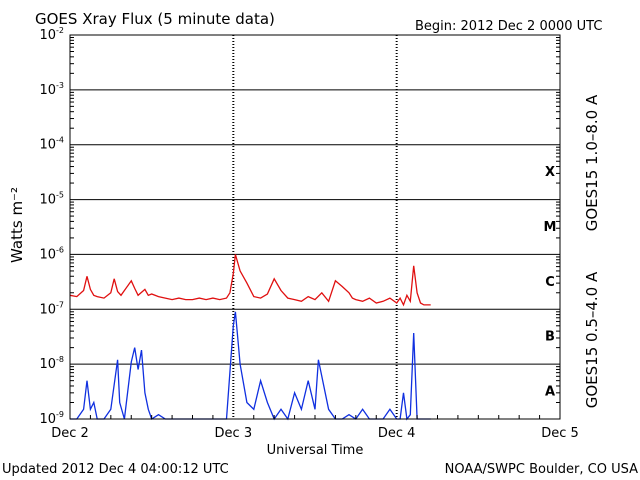  Describe the element at coordinates (550, 227) in the screenshot. I see `flare-class-label: M` at that location.